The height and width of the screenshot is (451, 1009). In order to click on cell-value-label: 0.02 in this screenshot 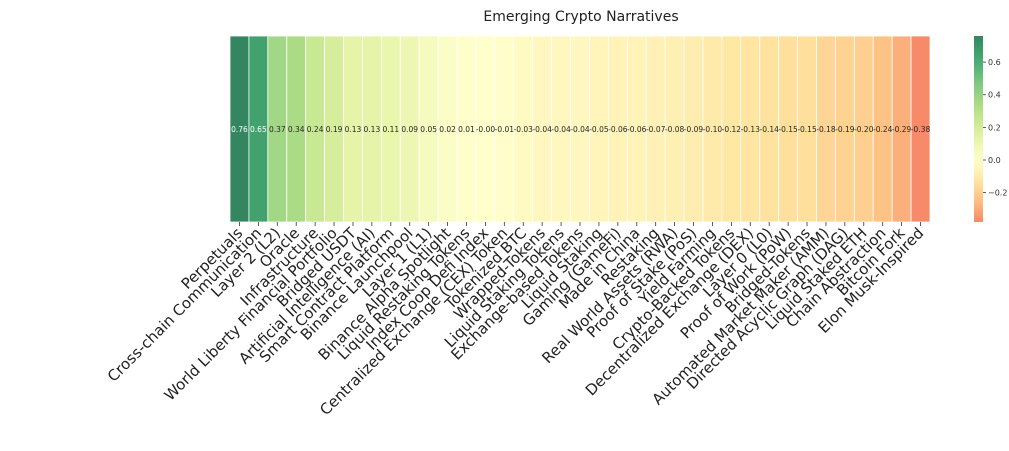, I will do `click(447, 129)`.